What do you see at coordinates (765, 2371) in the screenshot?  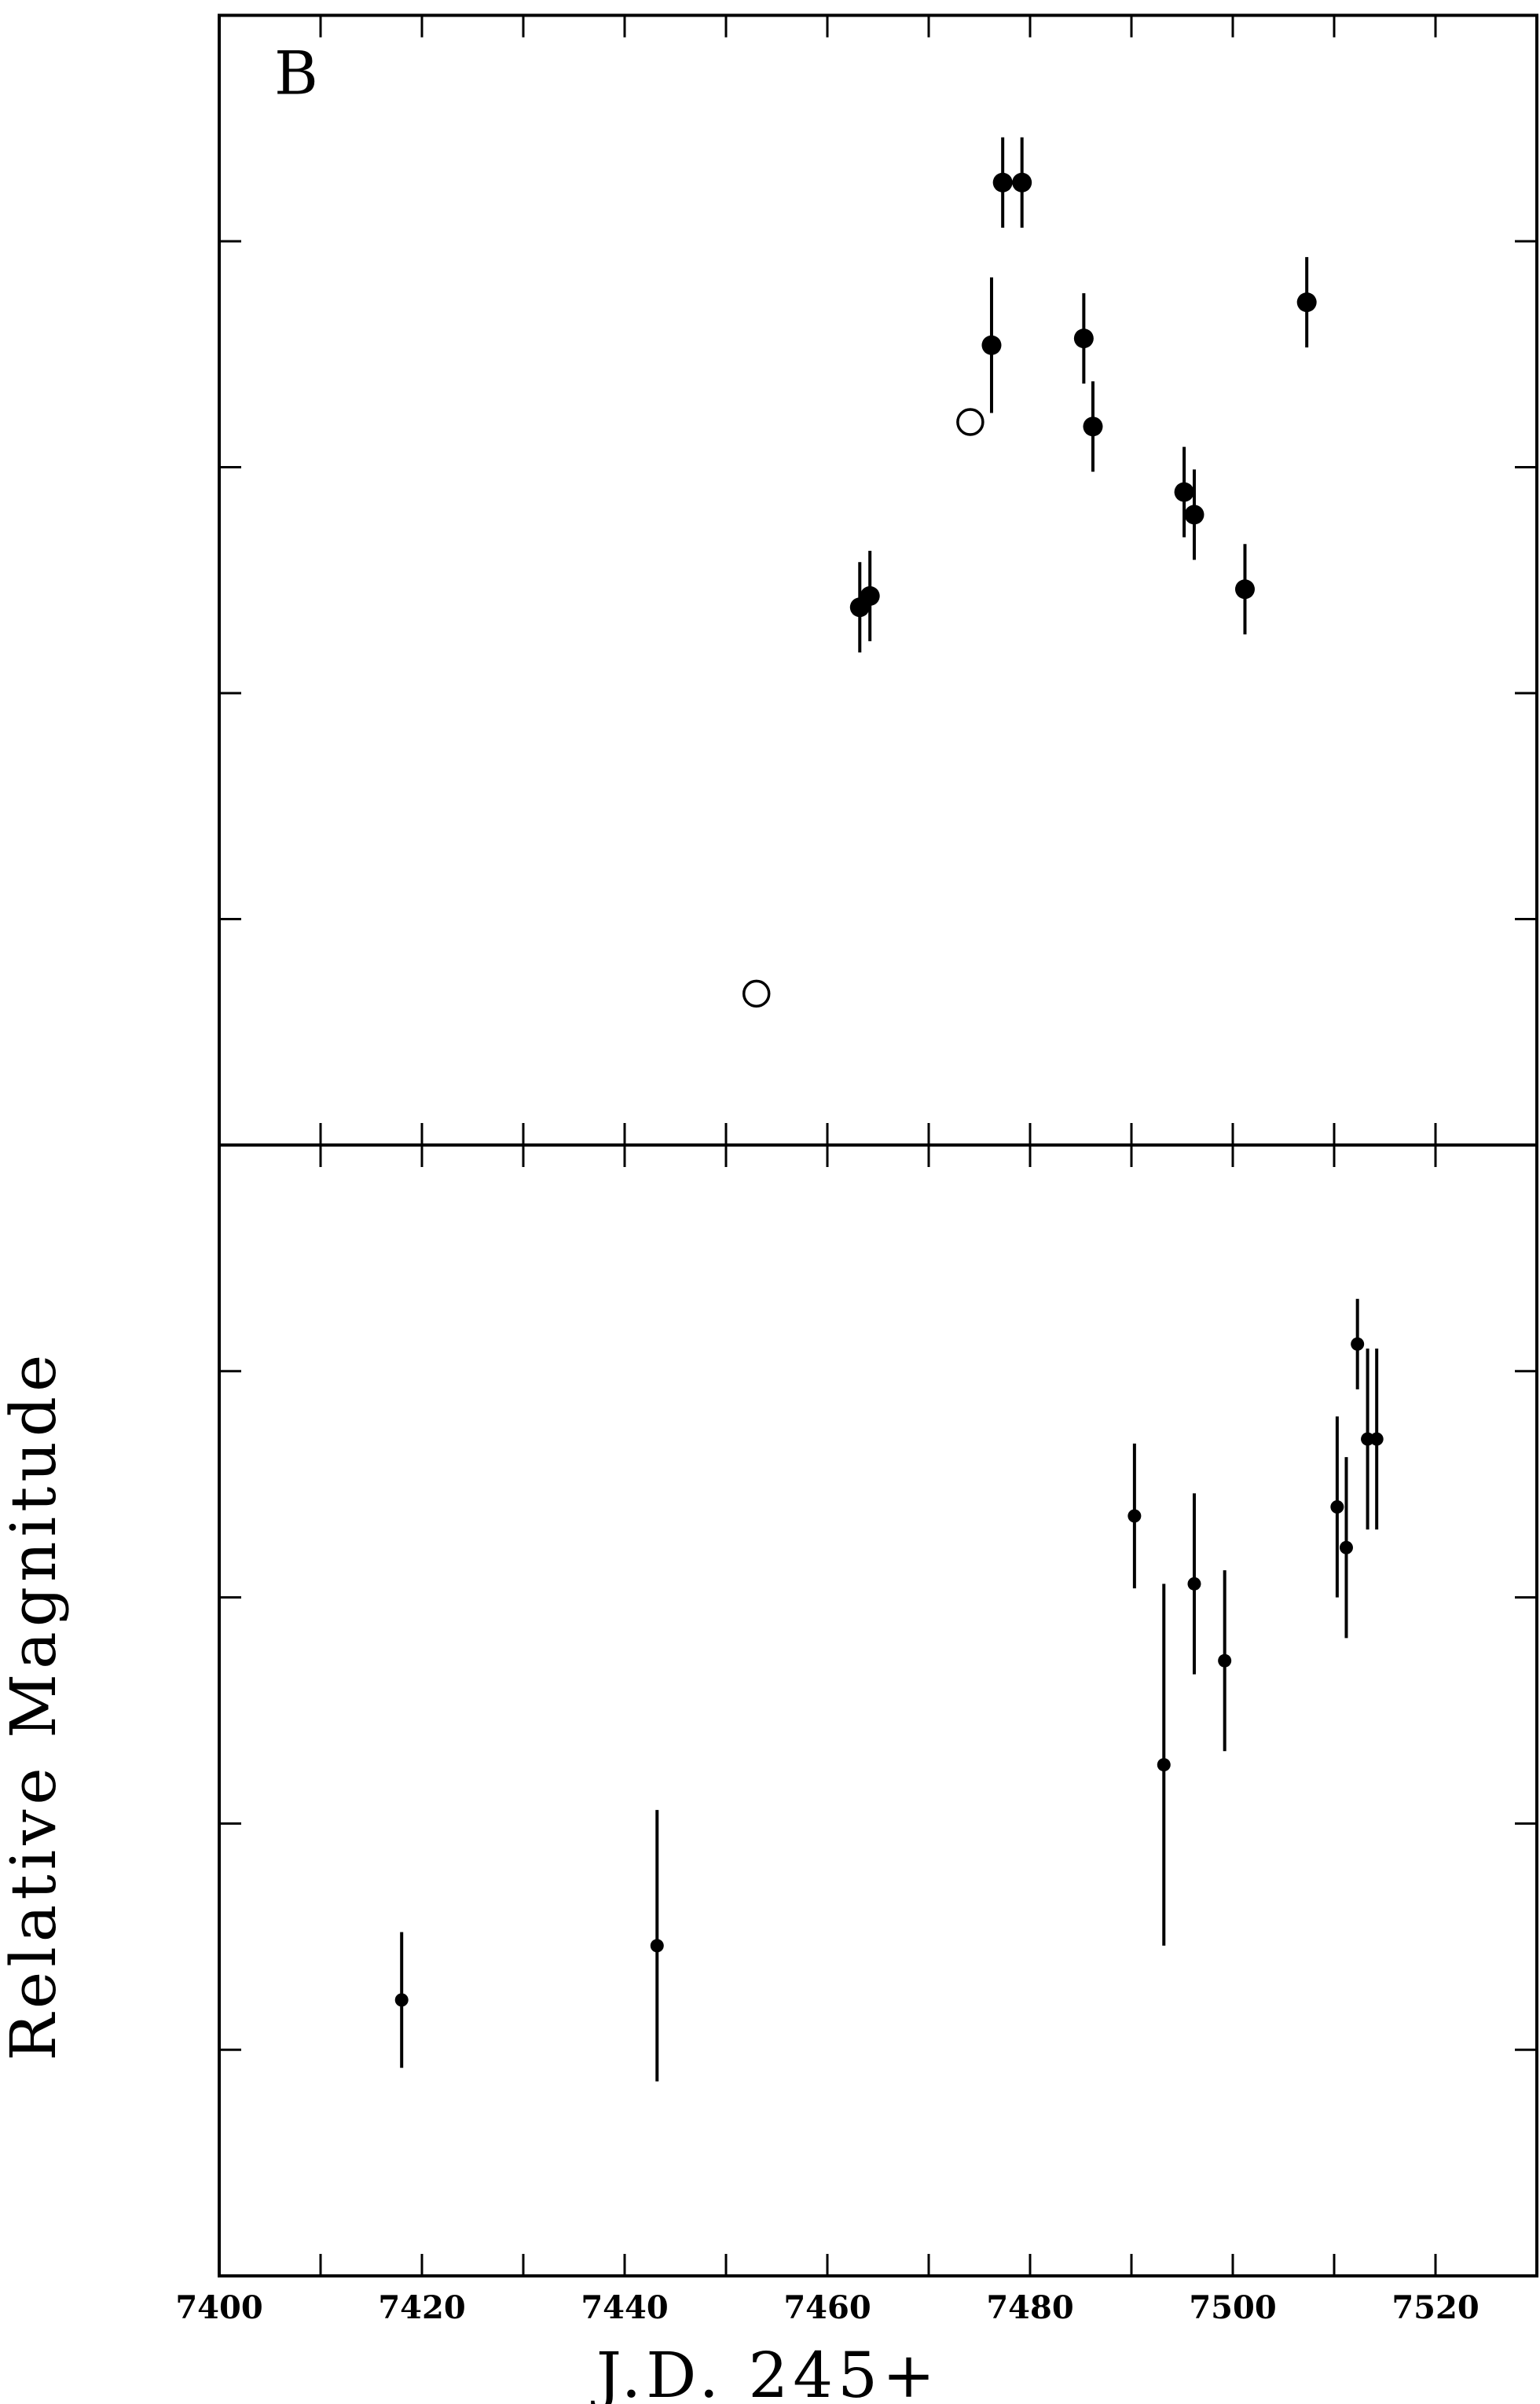 I see `x-axis-label: J.D. 245+` at bounding box center [765, 2371].